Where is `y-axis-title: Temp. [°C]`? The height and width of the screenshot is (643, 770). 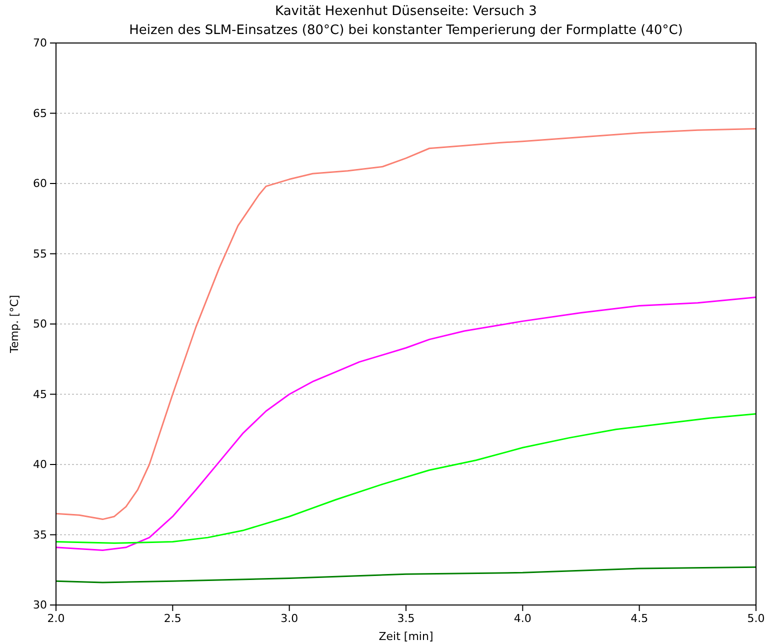
y-axis-title: Temp. [°C] is located at coordinates (14, 324).